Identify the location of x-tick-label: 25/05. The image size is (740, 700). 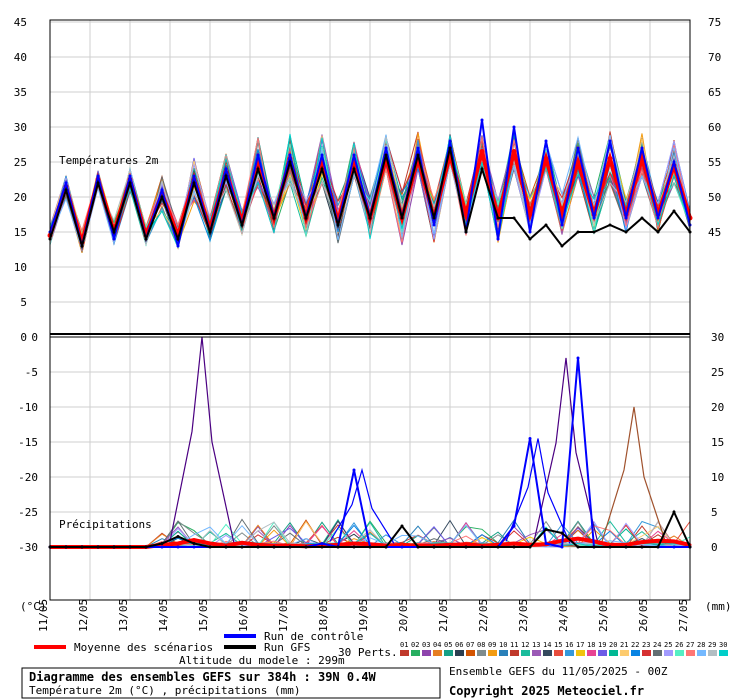
(603, 615).